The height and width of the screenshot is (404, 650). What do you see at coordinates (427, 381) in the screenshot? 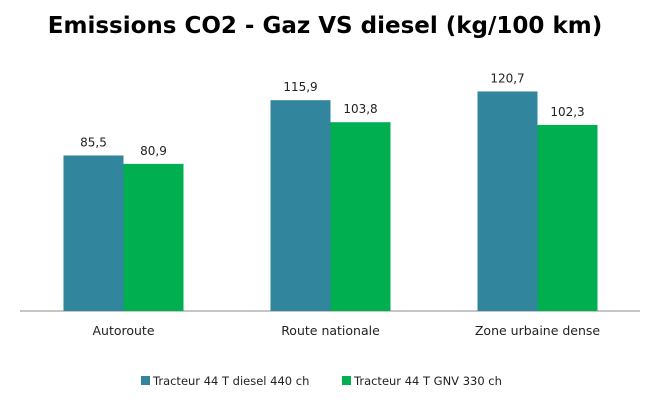
I see `legend-label-series-2: Tracteur 44 T GNV 330 ch` at bounding box center [427, 381].